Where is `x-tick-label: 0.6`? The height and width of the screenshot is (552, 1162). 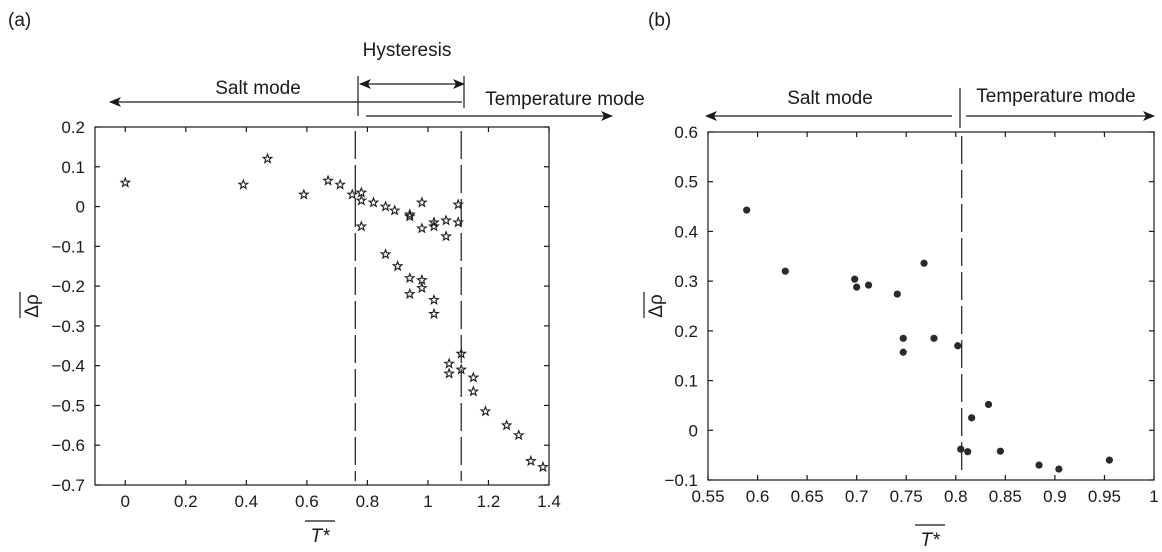 x-tick-label: 0.6 is located at coordinates (758, 496).